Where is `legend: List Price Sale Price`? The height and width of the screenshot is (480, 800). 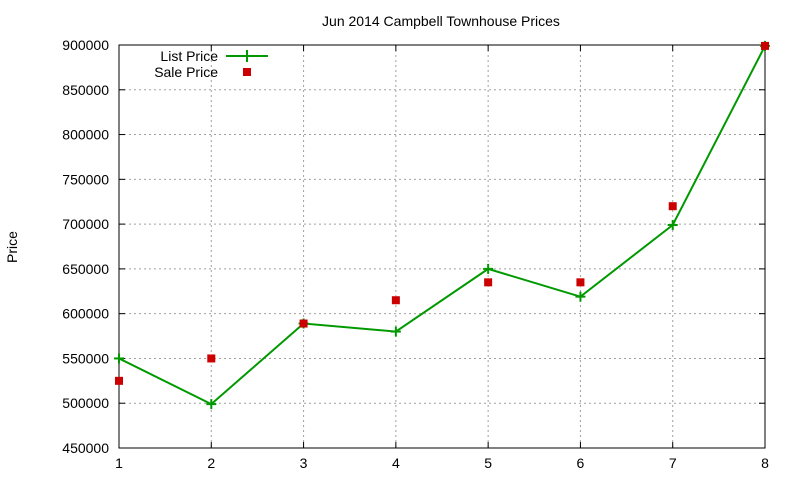 legend: List Price Sale Price is located at coordinates (211, 64).